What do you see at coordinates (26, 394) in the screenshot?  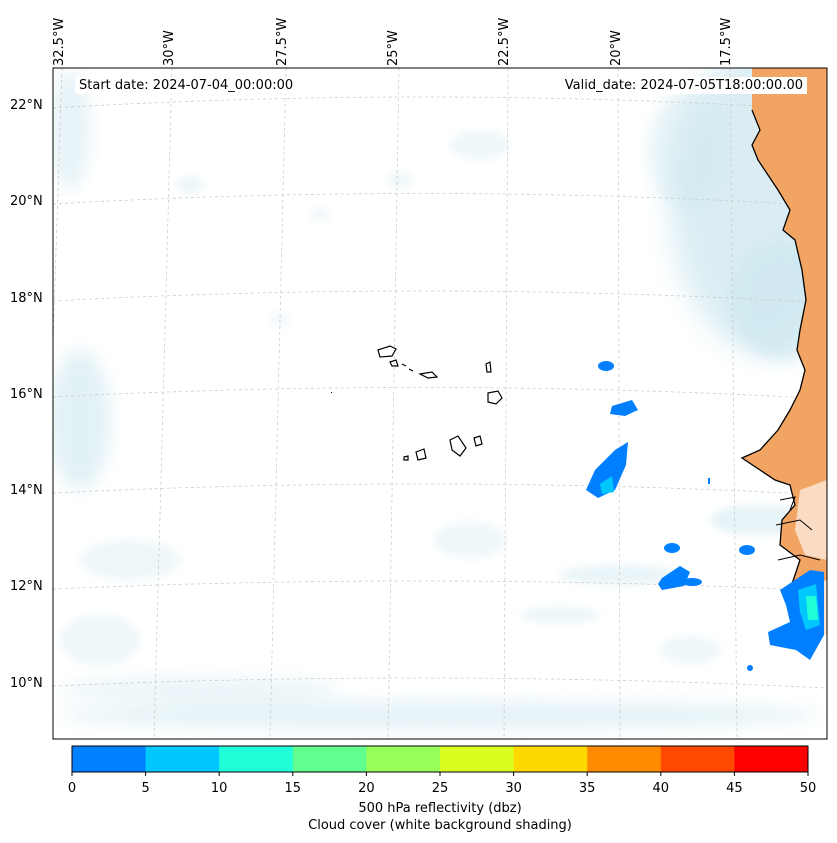 I see `lat-label: 16°N` at bounding box center [26, 394].